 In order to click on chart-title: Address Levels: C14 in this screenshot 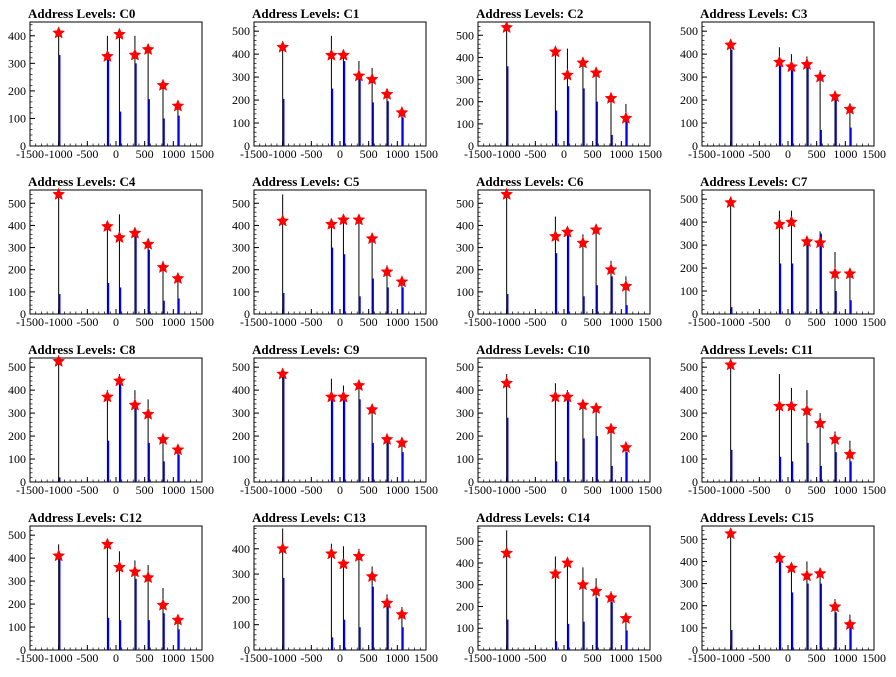, I will do `click(533, 517)`.